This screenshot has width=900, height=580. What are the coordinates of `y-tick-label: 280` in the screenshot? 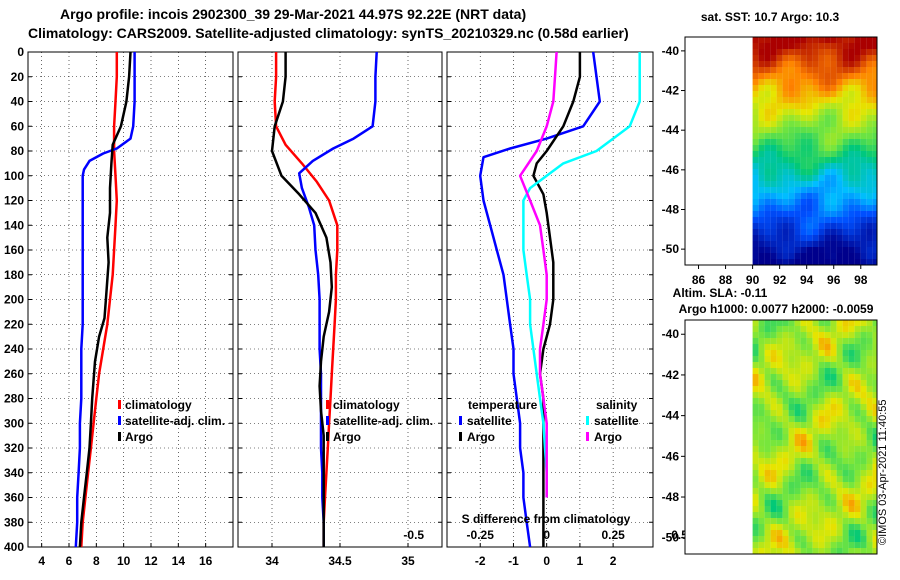 It's located at (14, 399).